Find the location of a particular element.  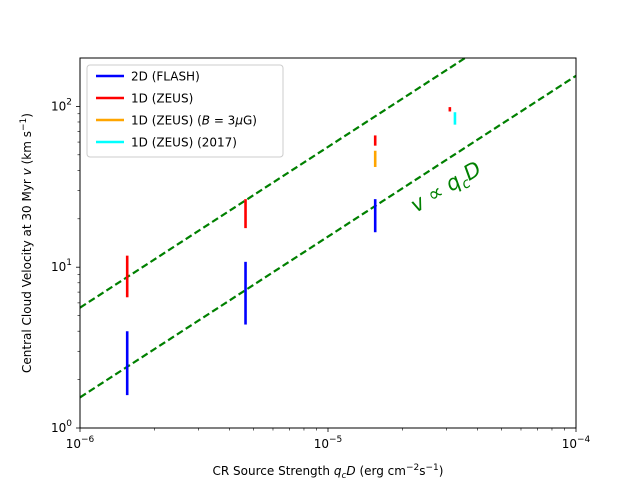

x-label-exp2: −1 is located at coordinates (432, 468).